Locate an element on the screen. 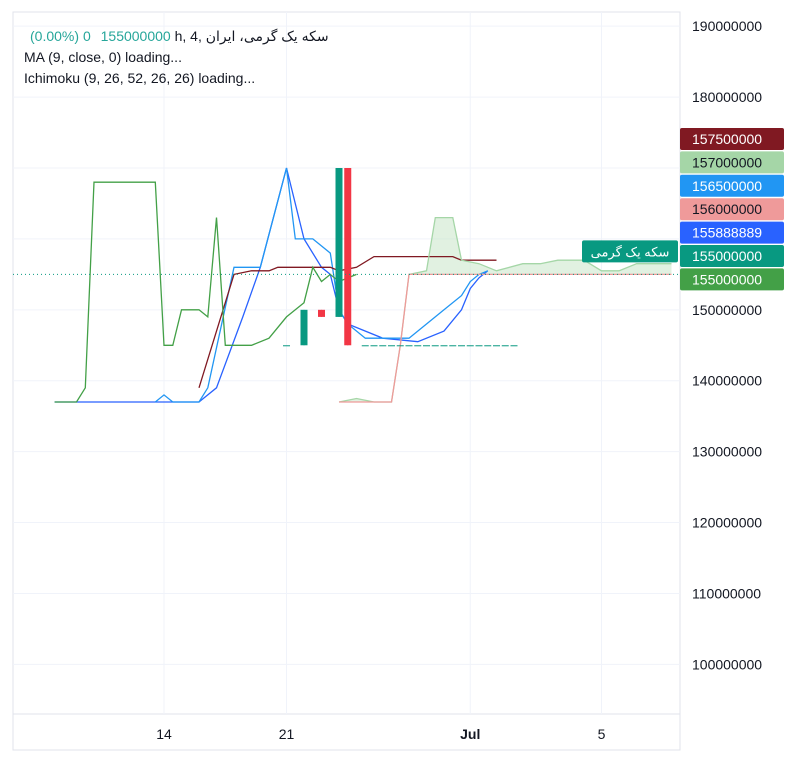  series-line-base is located at coordinates (347, 321).